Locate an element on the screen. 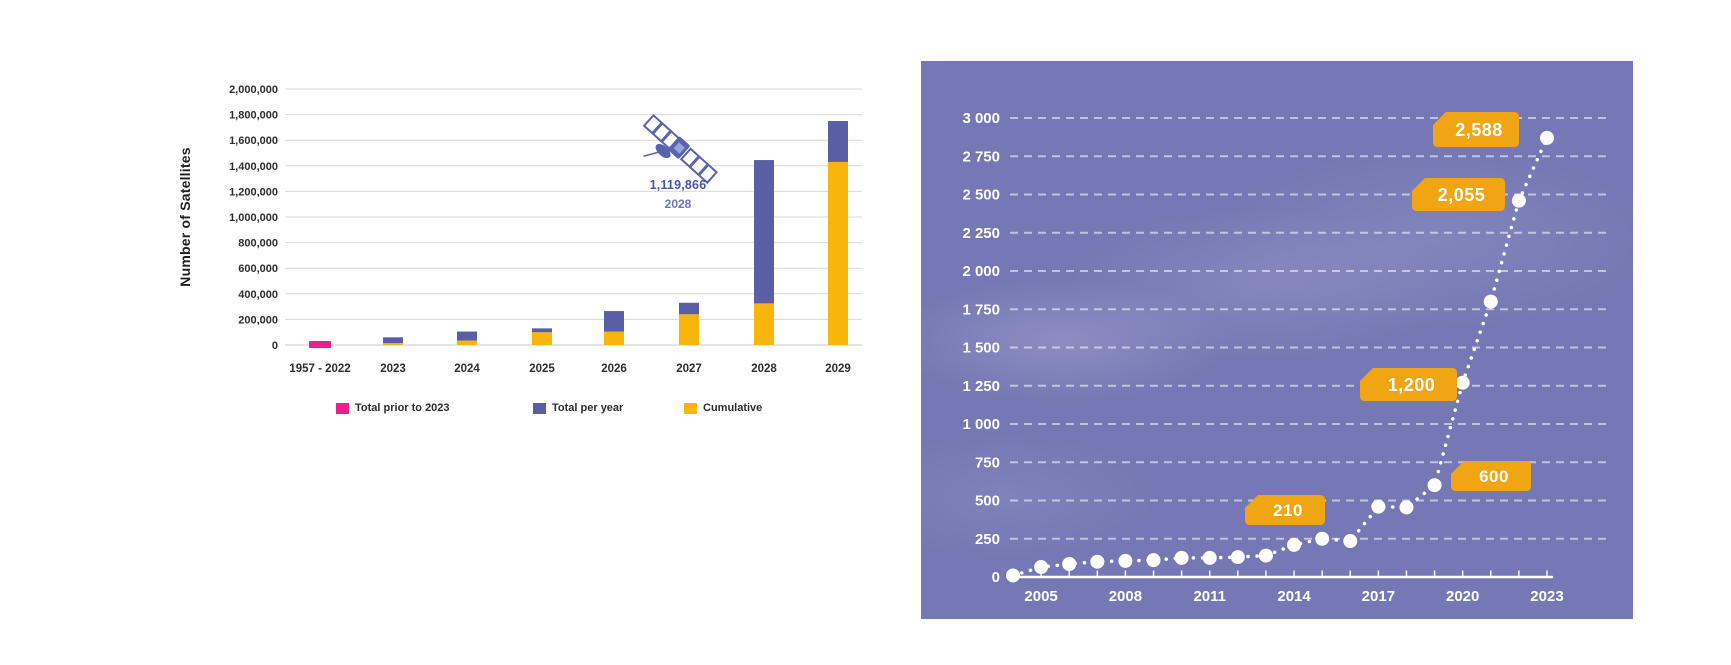 This screenshot has width=1731, height=665. satellite-dish is located at coordinates (663, 151).